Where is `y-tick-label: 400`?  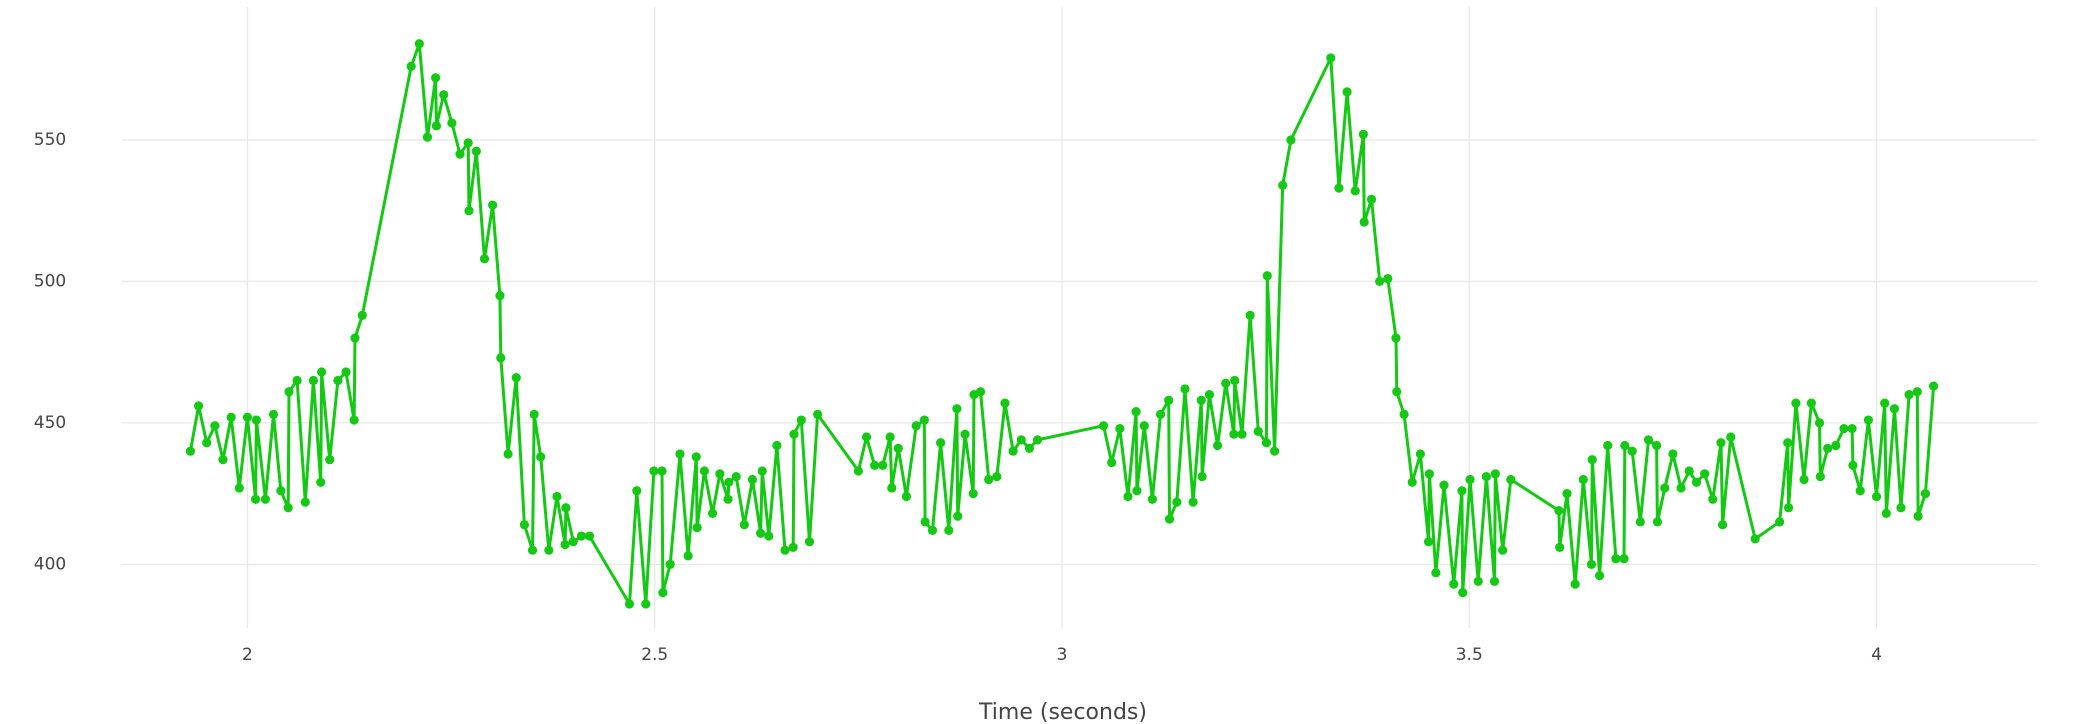 y-tick-label: 400 is located at coordinates (50, 564).